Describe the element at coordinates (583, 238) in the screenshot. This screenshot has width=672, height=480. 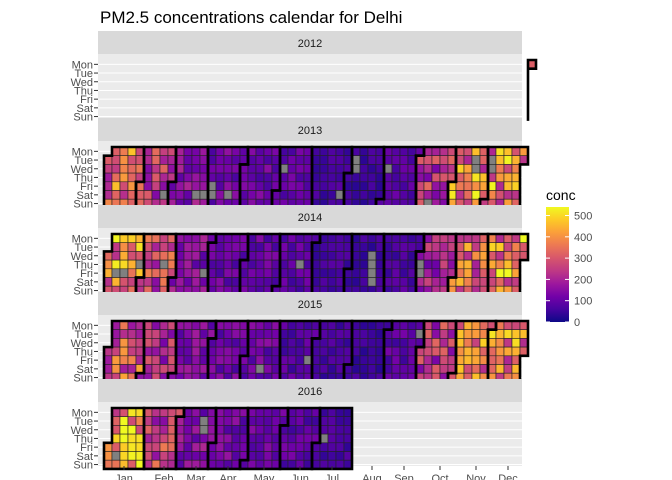
I see `legend-tick-label: 400` at that location.